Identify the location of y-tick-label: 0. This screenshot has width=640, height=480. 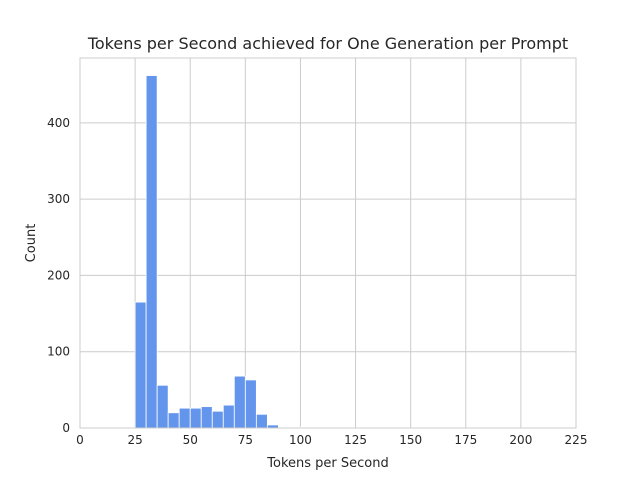
(66, 428).